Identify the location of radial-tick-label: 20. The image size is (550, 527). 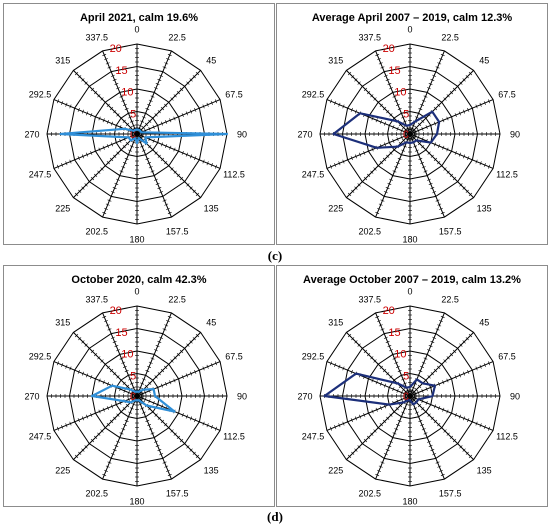
(389, 49).